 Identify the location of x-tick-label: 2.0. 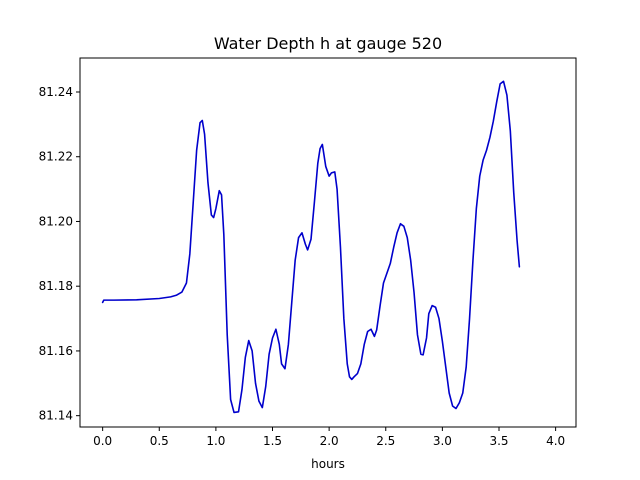
(329, 441).